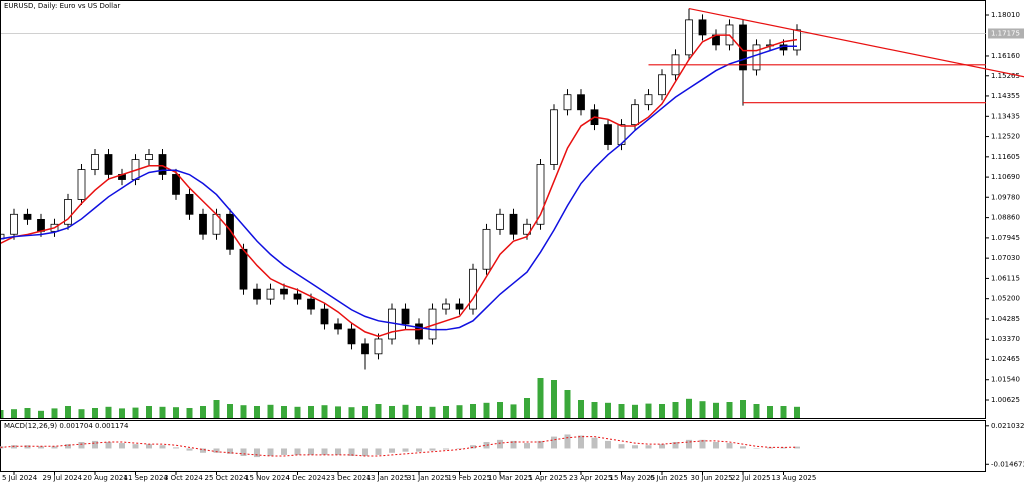 Image resolution: width=1024 pixels, height=483 pixels. I want to click on y-tick-label: 1.05200, so click(1005, 299).